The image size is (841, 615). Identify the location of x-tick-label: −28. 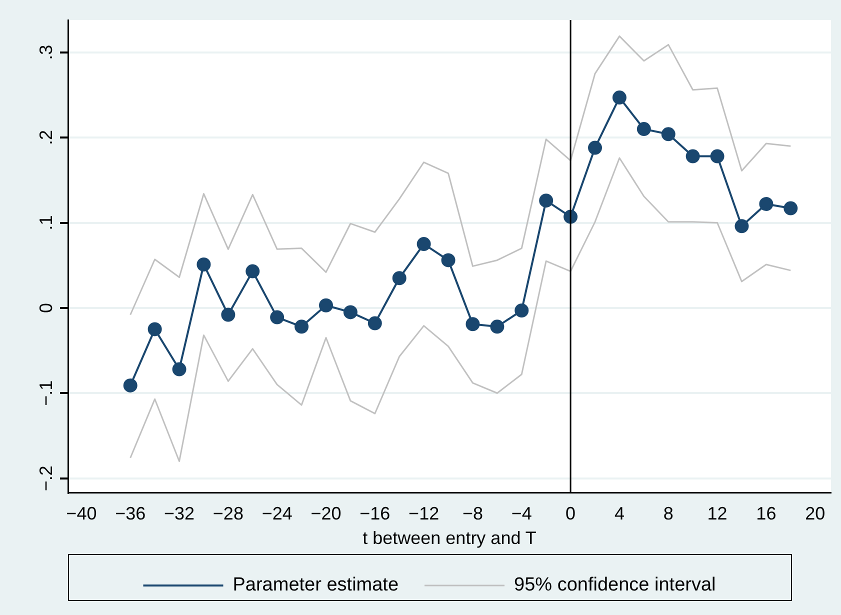
(228, 514).